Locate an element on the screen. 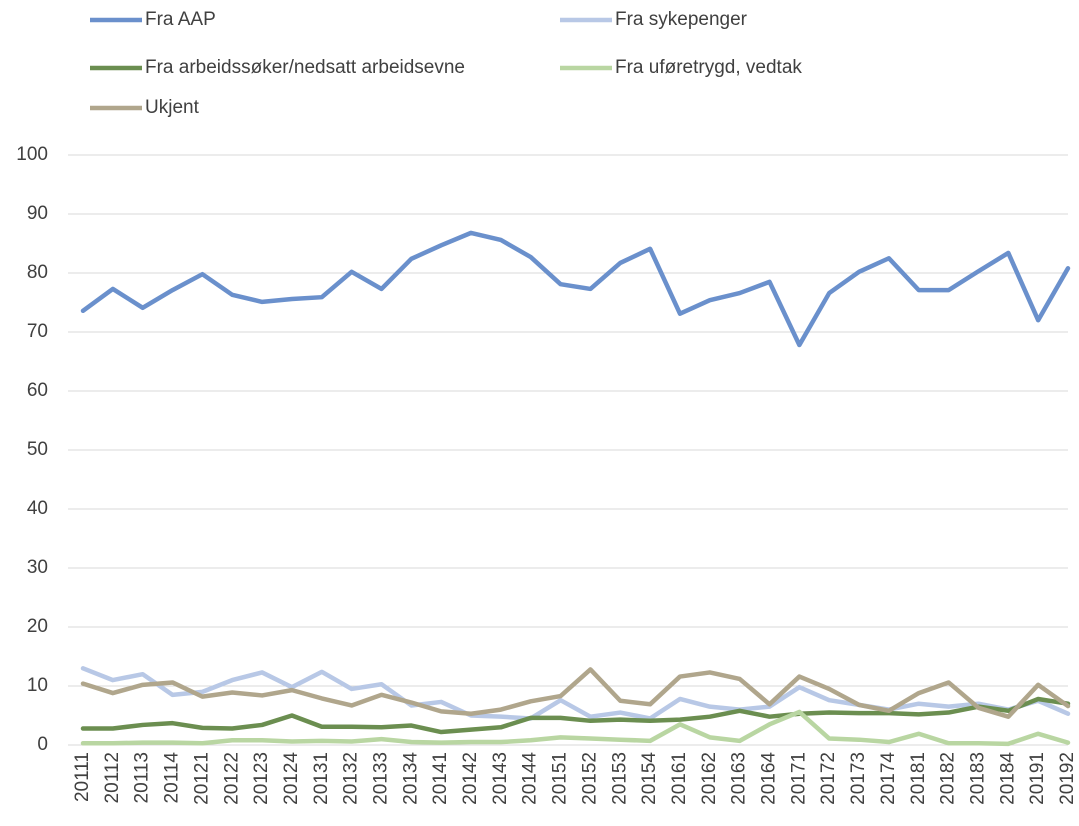 The height and width of the screenshot is (826, 1079). x-tick-label: 20152 is located at coordinates (589, 778).